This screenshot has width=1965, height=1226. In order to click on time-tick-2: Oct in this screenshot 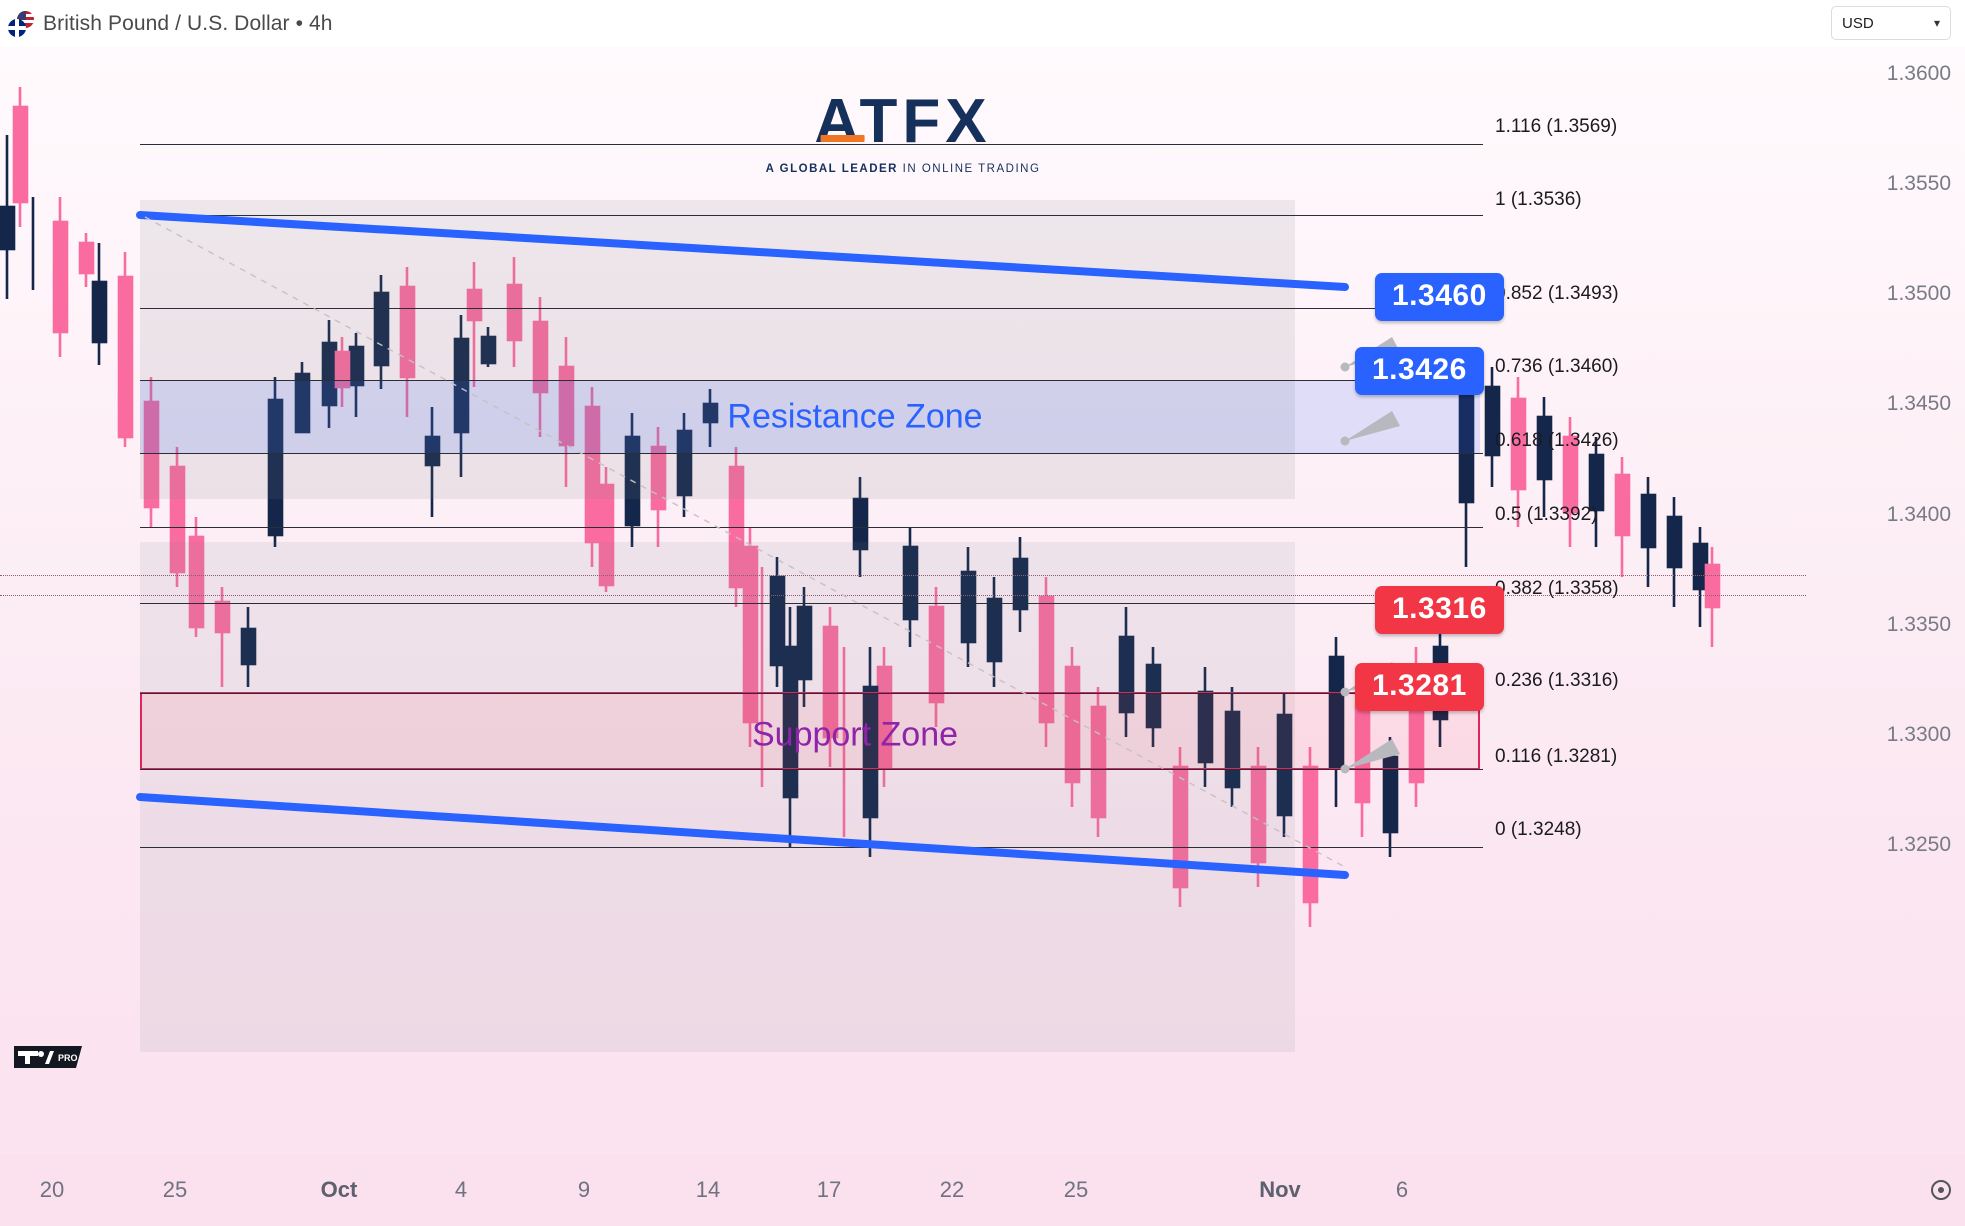, I will do `click(339, 1189)`.